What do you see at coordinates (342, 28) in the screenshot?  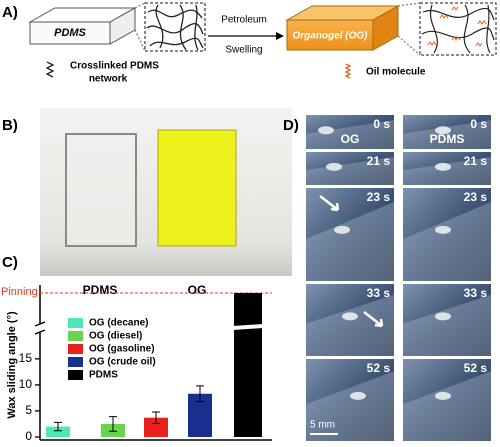 I see `organogel-slab` at bounding box center [342, 28].